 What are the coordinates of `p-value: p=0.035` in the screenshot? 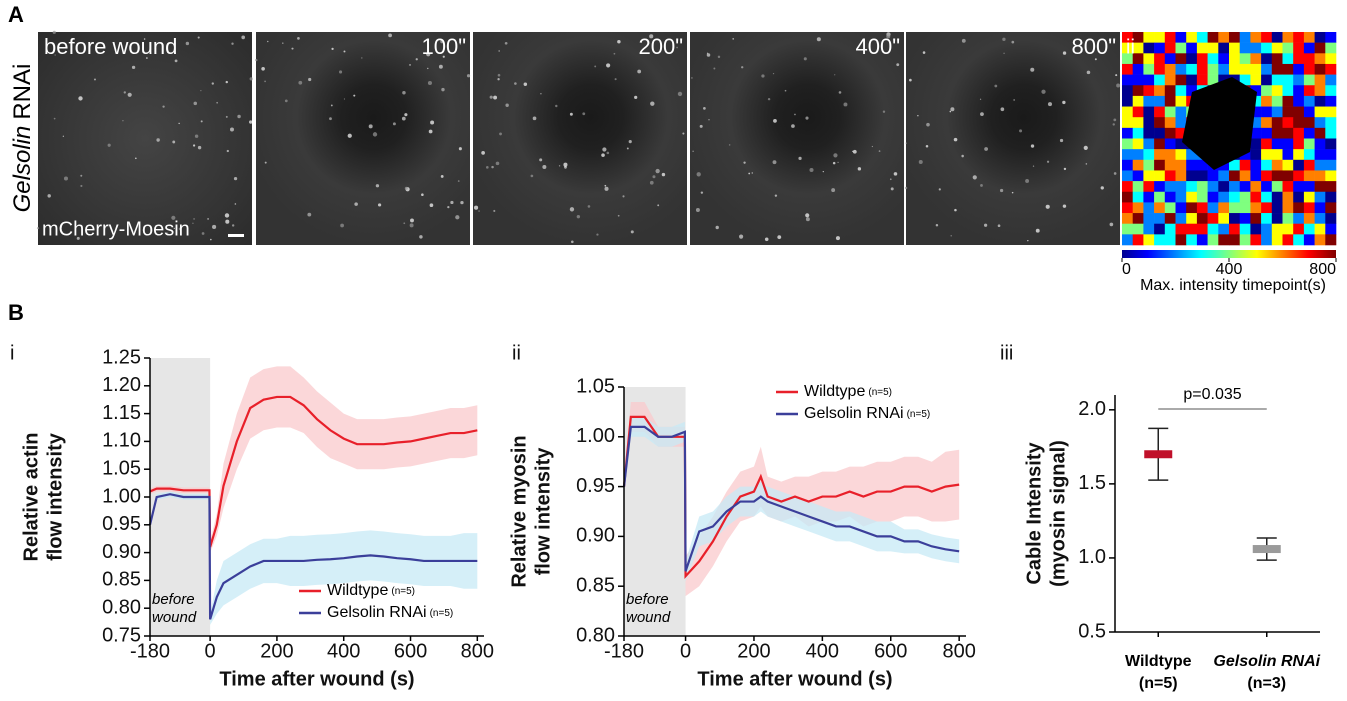 It's located at (1212, 394).